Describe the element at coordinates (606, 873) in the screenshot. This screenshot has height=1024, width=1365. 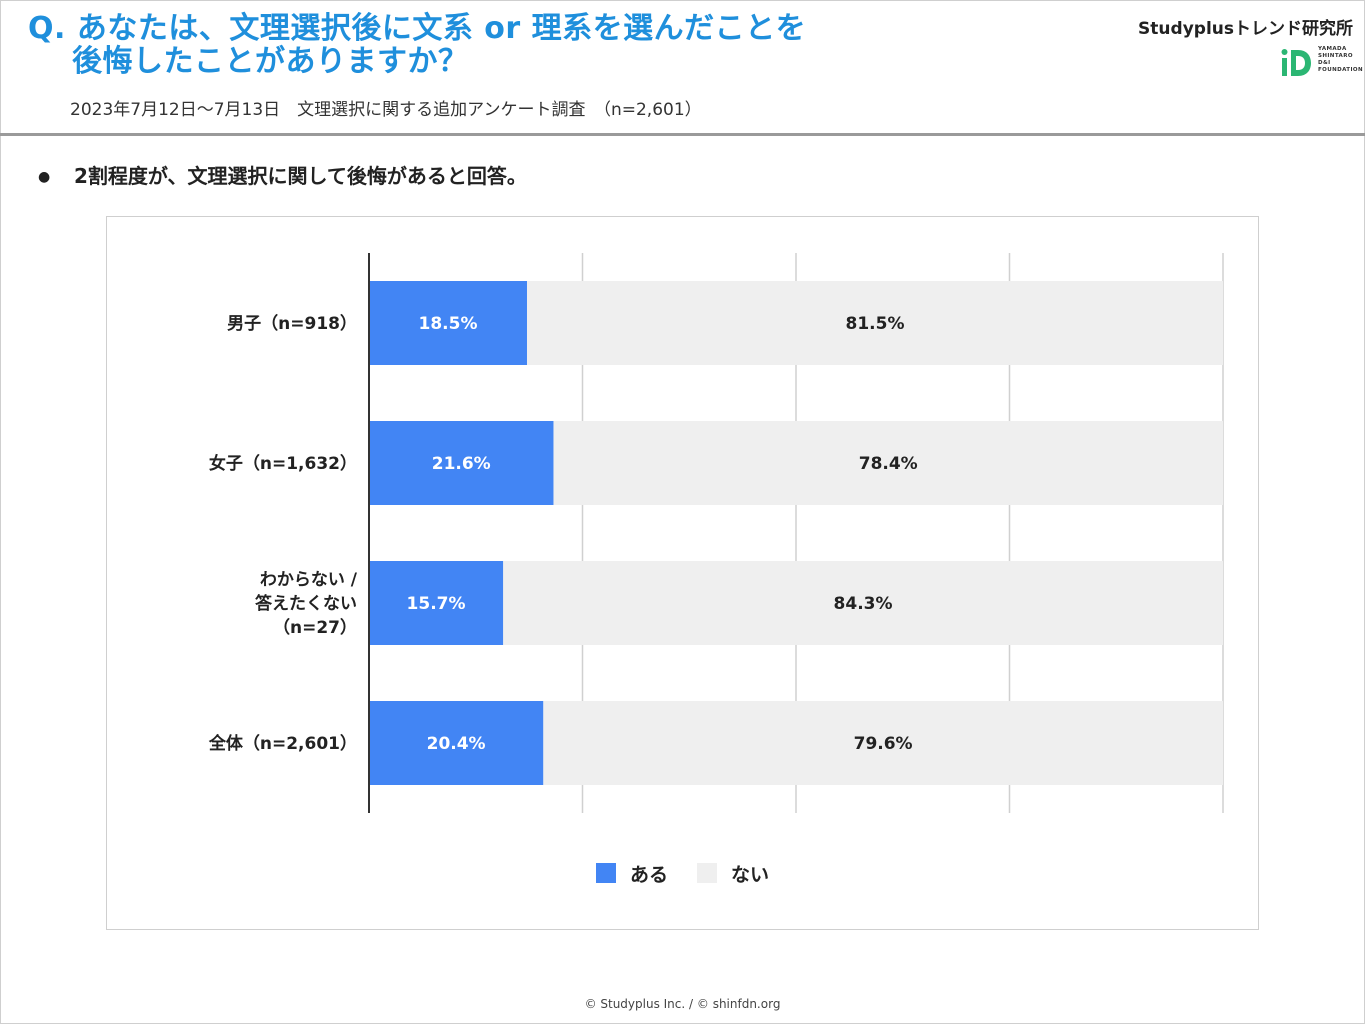
I see `legend-swatch-aru` at that location.